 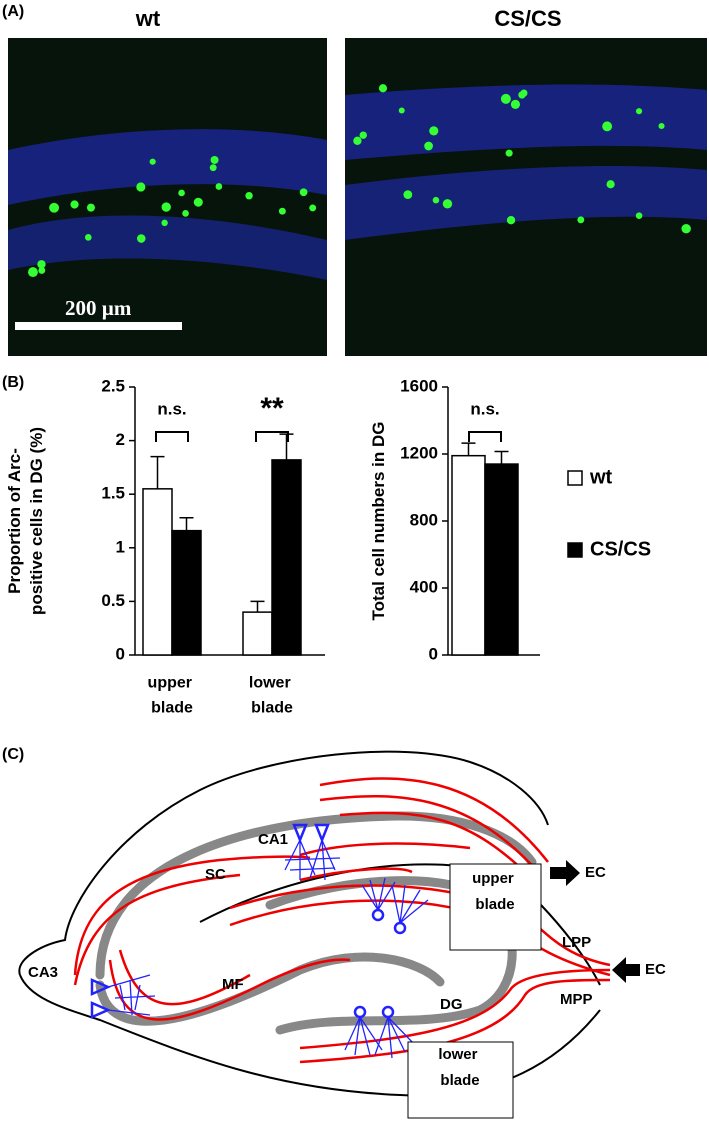 What do you see at coordinates (419, 385) in the screenshot?
I see `y-tick-label: 1600` at bounding box center [419, 385].